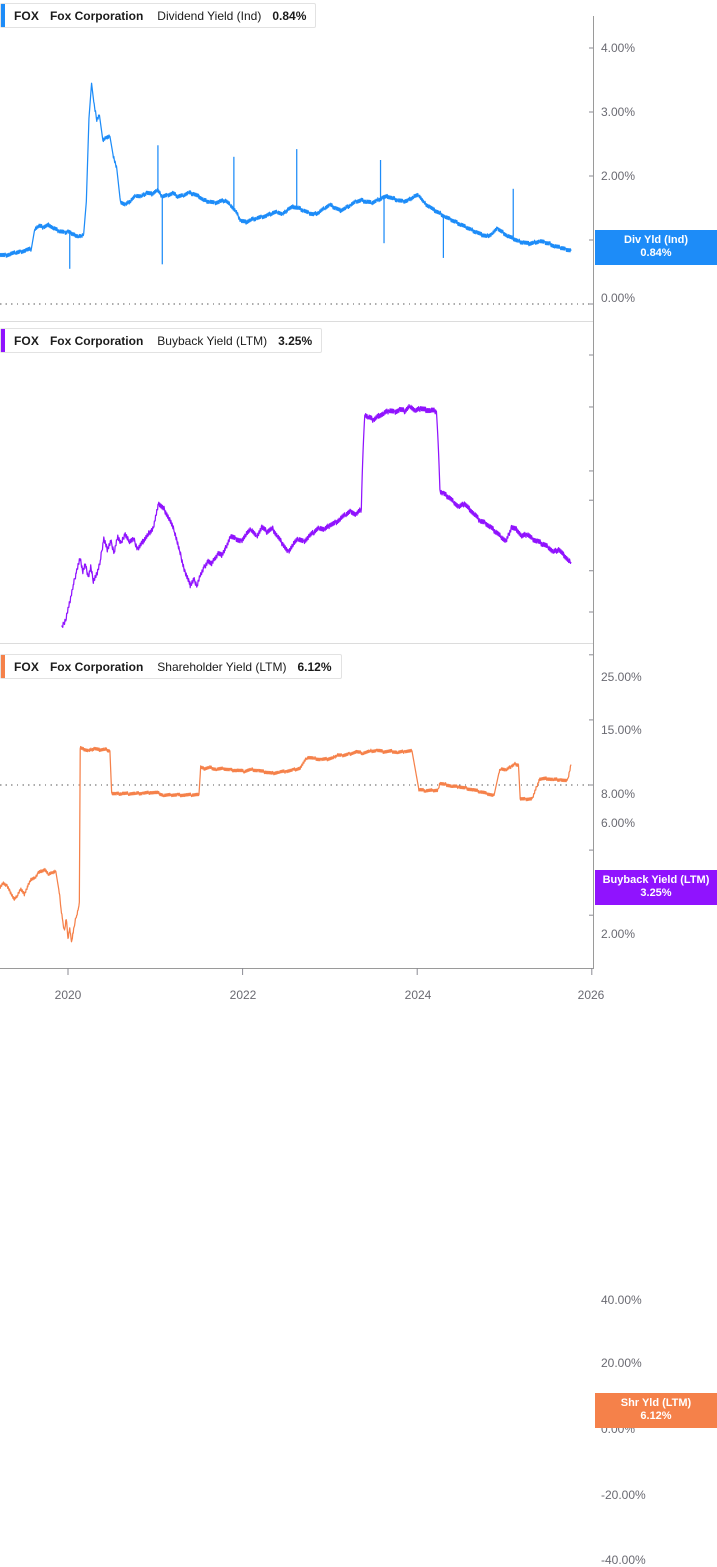  I want to click on y-tick-buyback-8: 8.00%, so click(618, 794).